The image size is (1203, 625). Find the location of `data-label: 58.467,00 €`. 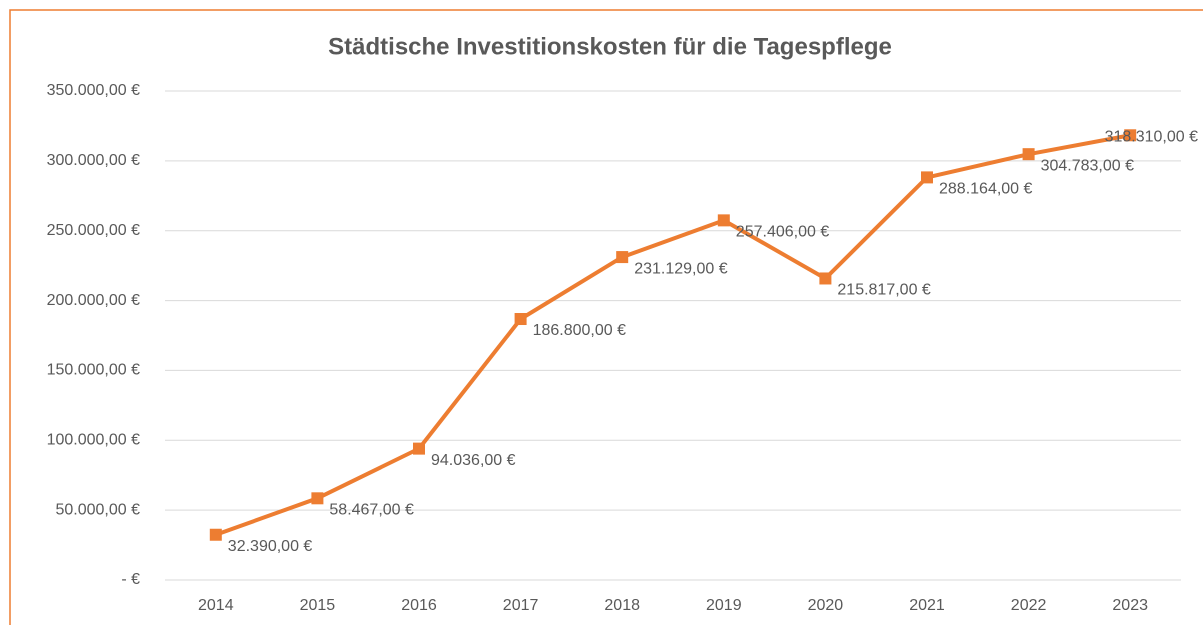

data-label: 58.467,00 € is located at coordinates (371, 510).